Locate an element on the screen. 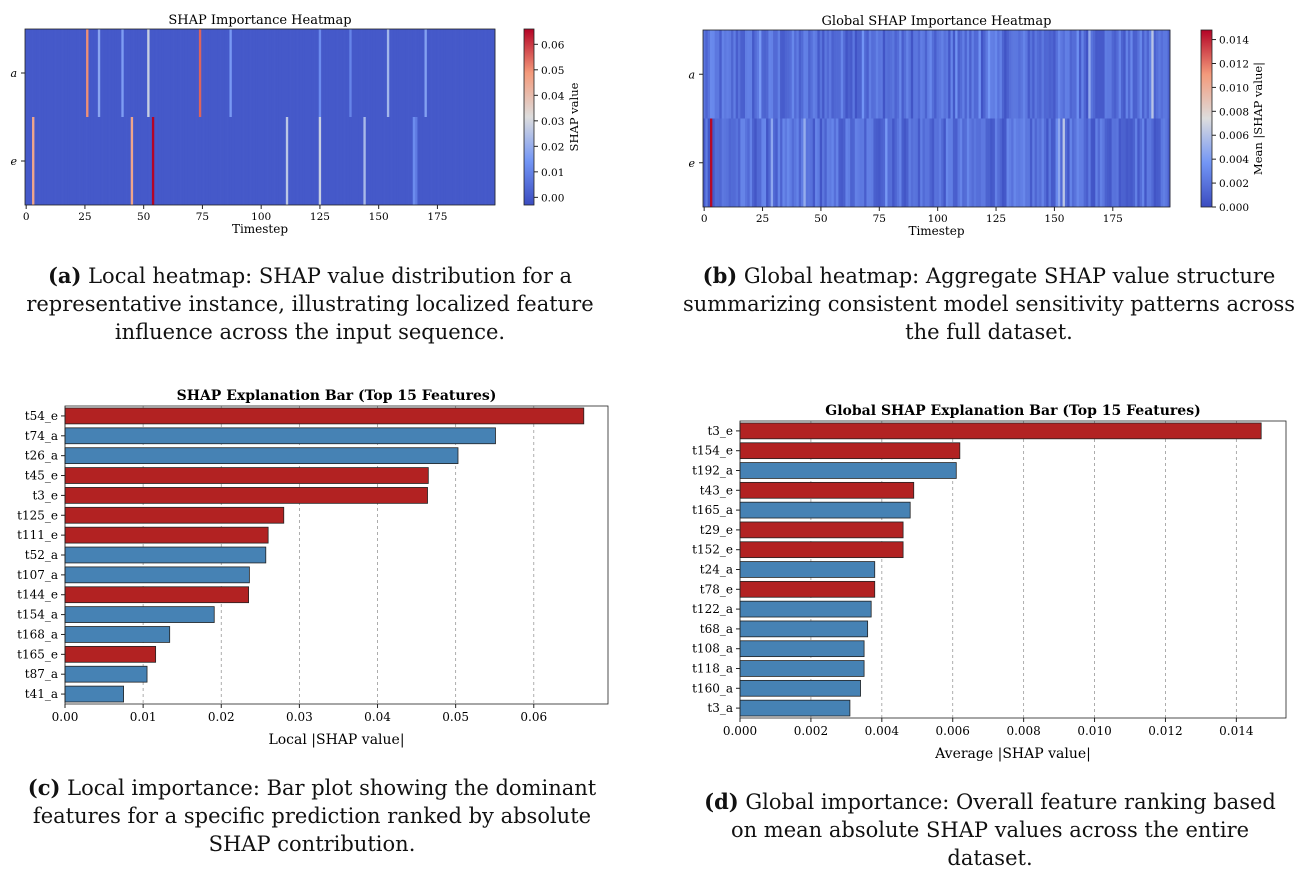 Image resolution: width=1302 pixels, height=872 pixels. y-tick-label: t118_a is located at coordinates (712, 669).